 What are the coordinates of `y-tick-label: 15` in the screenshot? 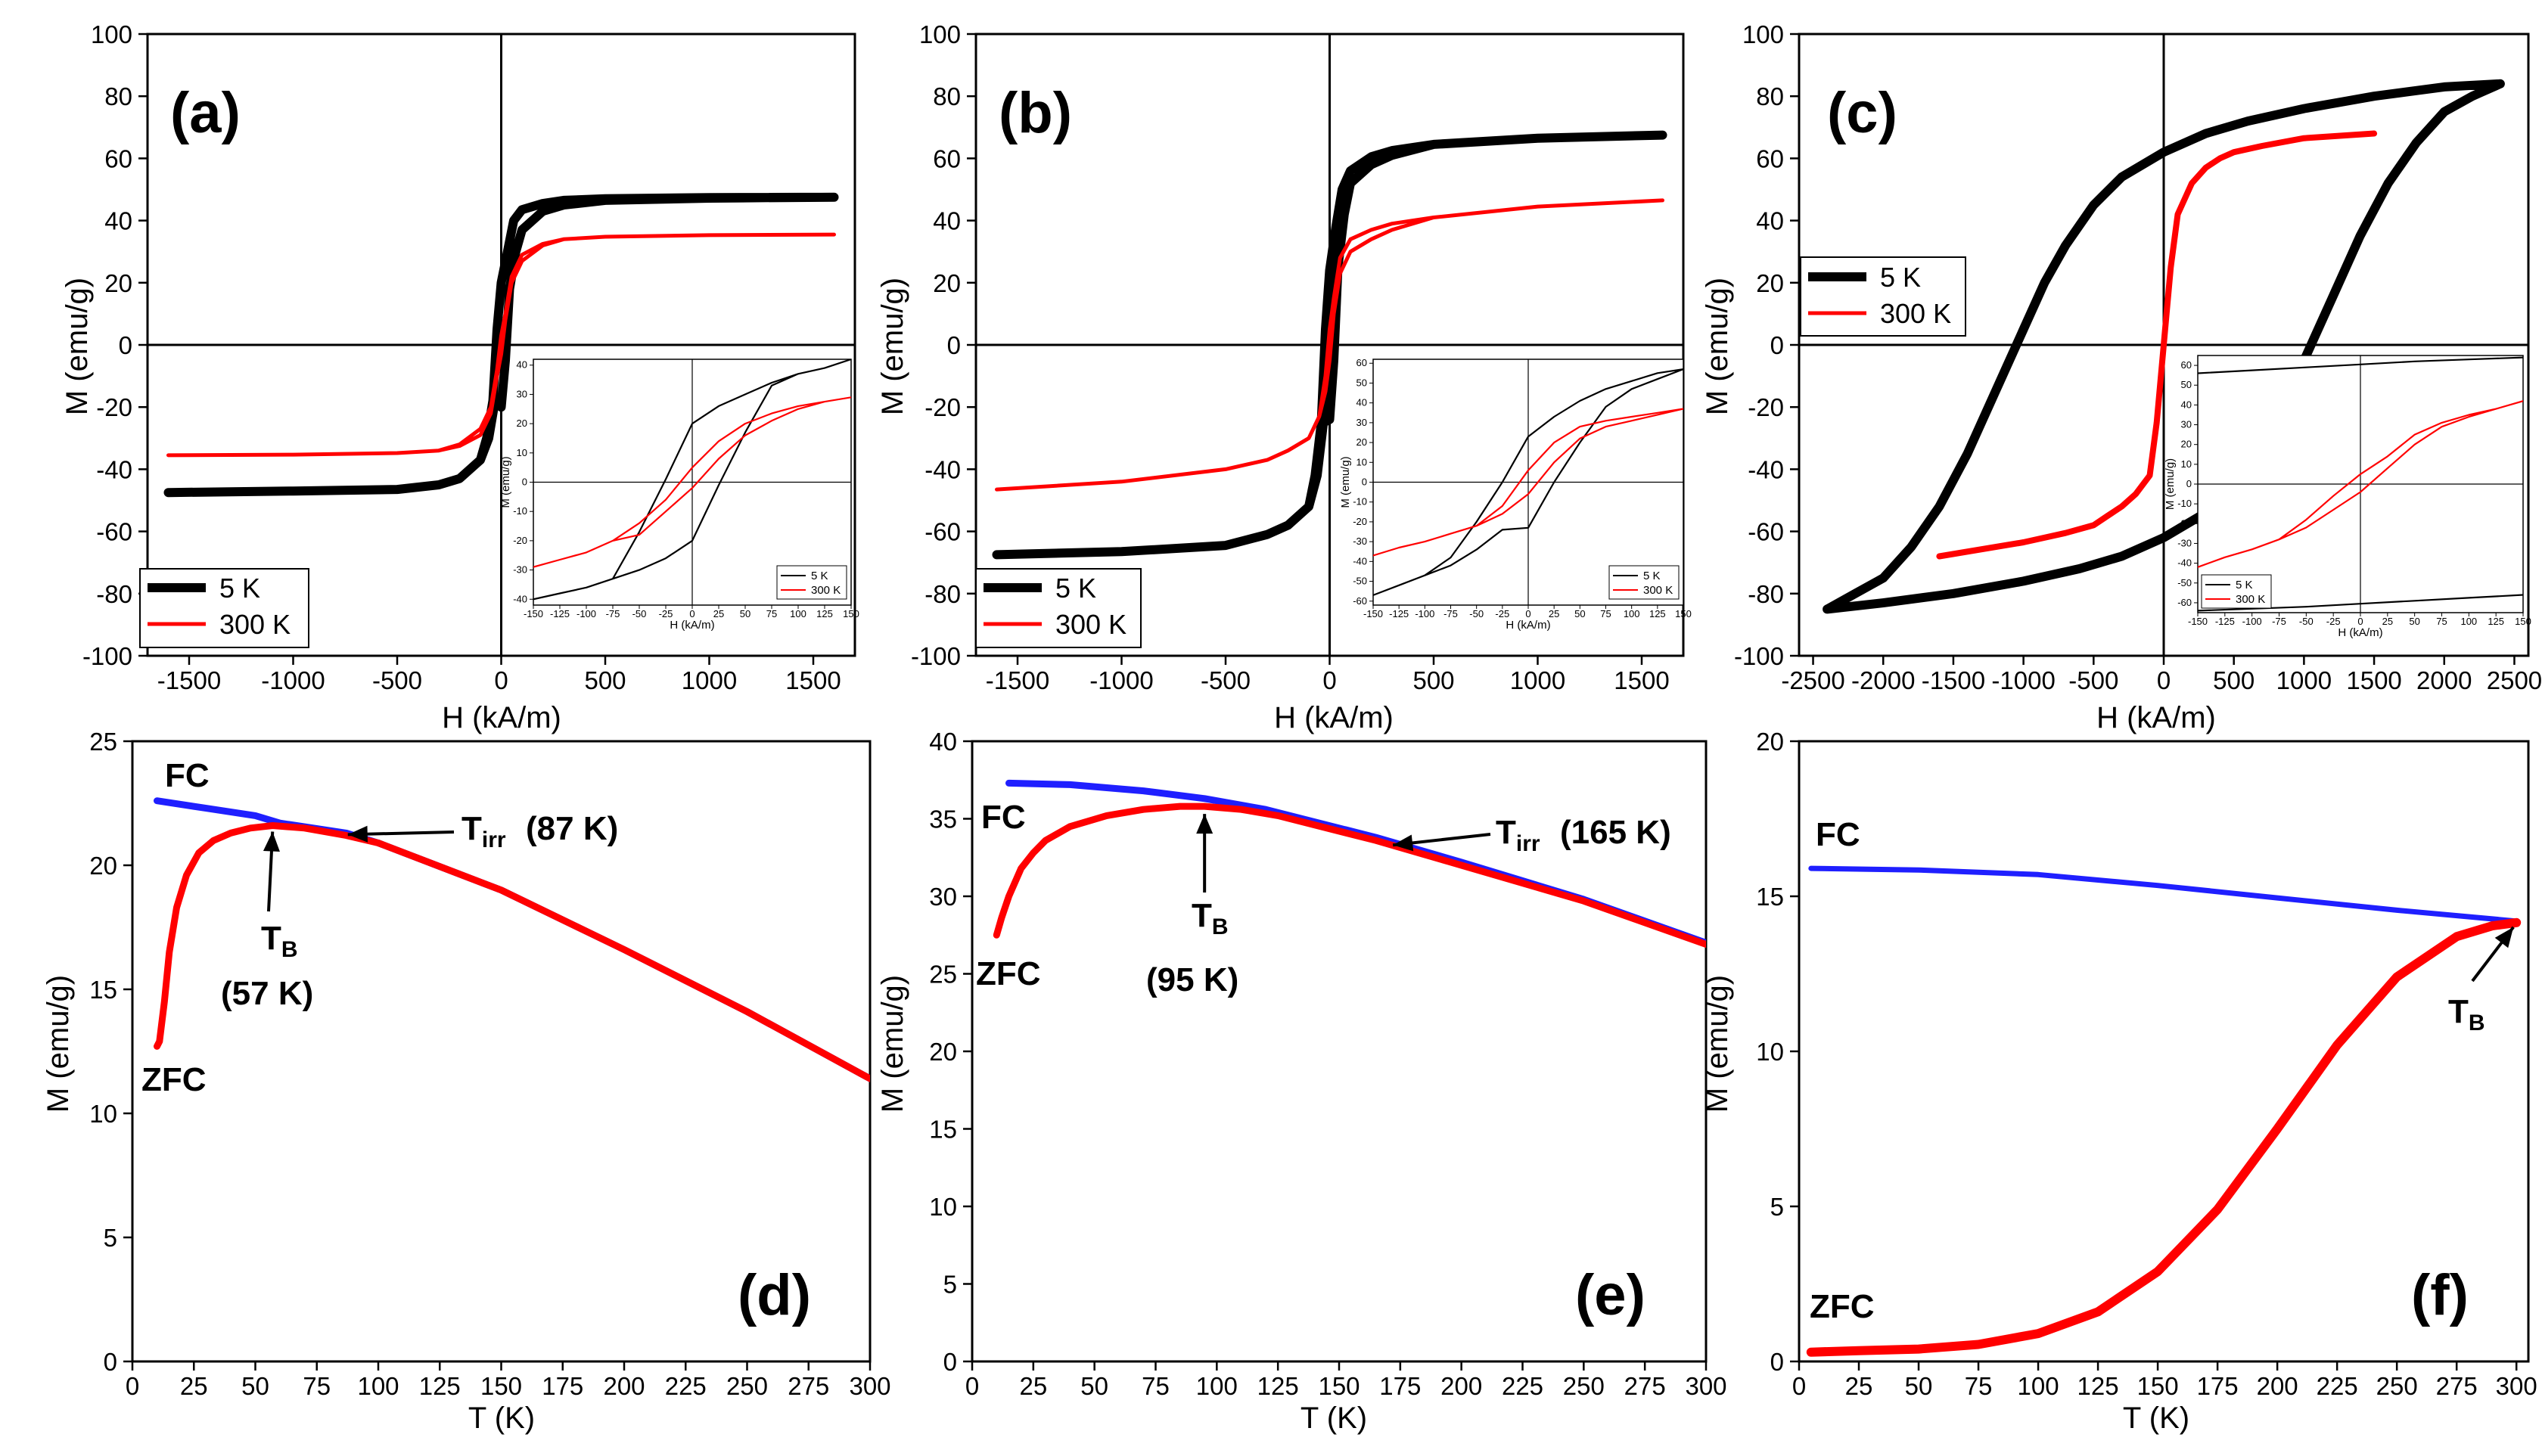 It's located at (1770, 897).